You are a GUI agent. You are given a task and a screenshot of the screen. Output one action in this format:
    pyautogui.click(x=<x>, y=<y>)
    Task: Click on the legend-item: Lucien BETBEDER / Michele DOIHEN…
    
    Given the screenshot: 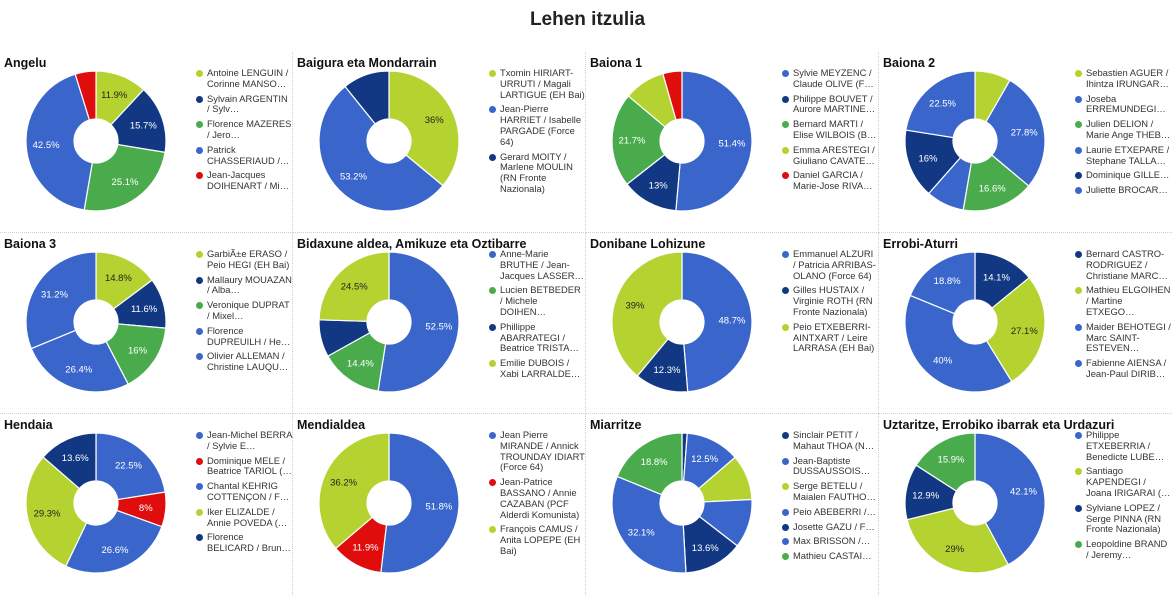 What is the action you would take?
    pyautogui.click(x=537, y=301)
    